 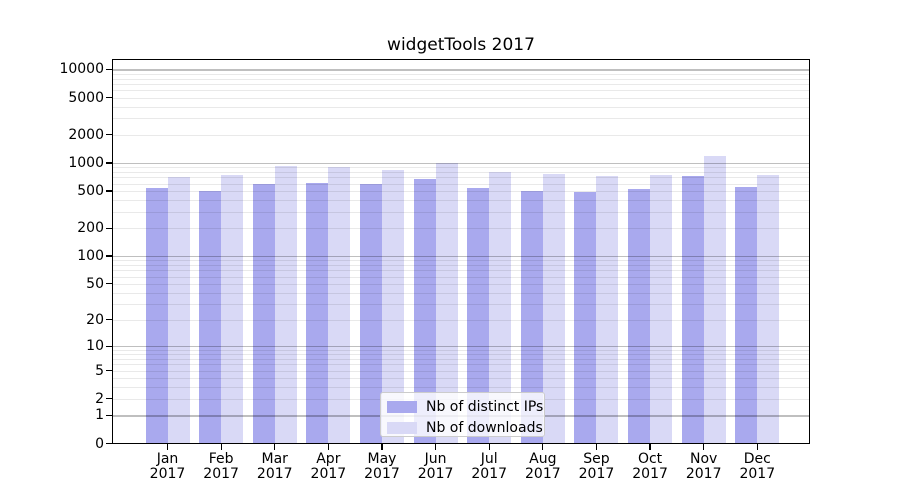 What do you see at coordinates (221, 447) in the screenshot?
I see `x-tick-mark-feb` at bounding box center [221, 447].